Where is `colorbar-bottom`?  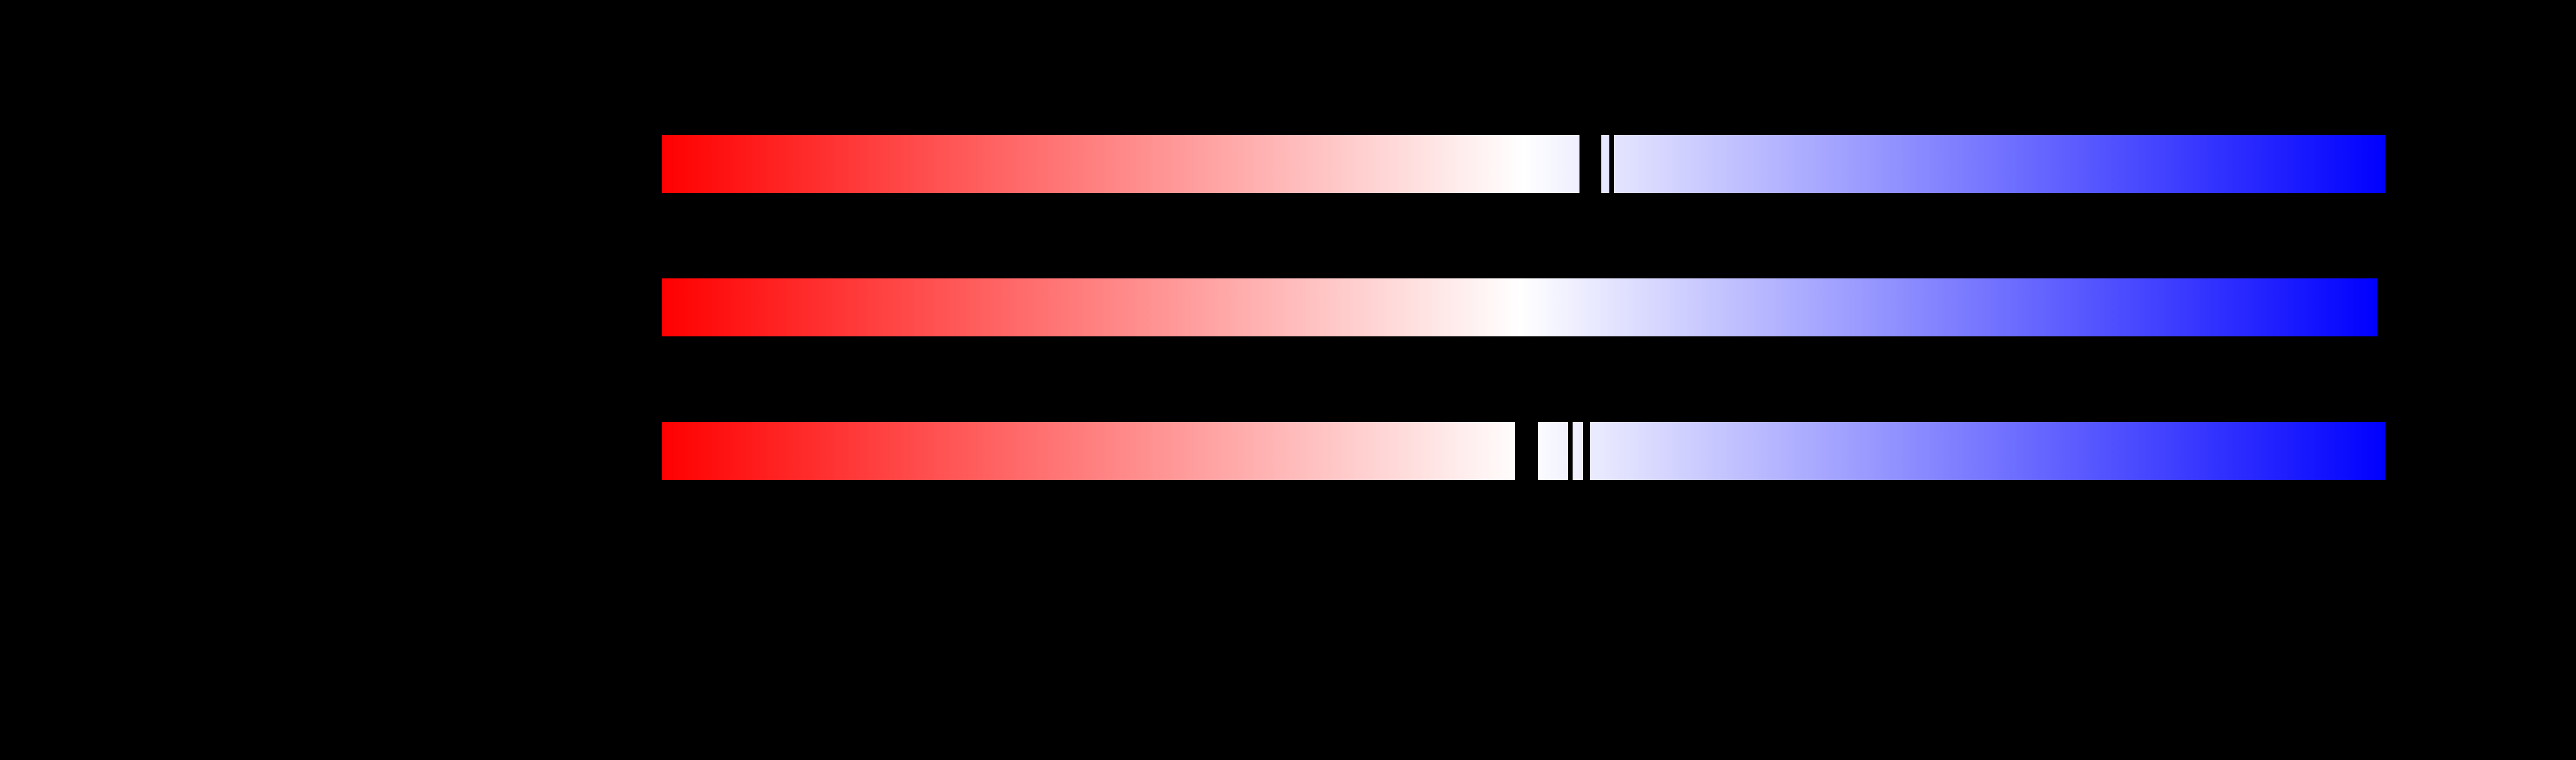
colorbar-bottom is located at coordinates (1523, 451).